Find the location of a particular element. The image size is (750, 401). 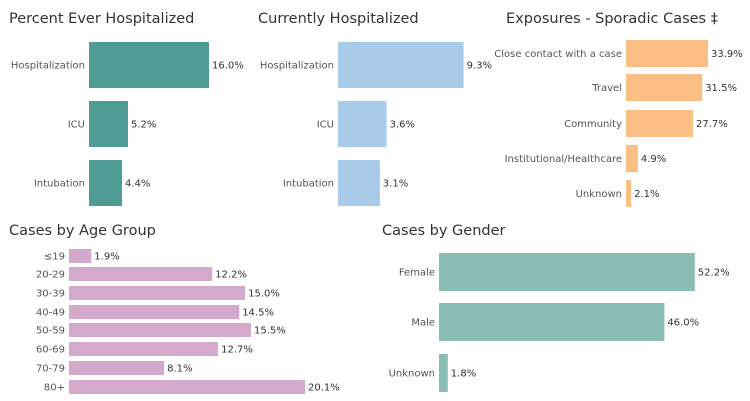

category-label-male: Male is located at coordinates (423, 323).